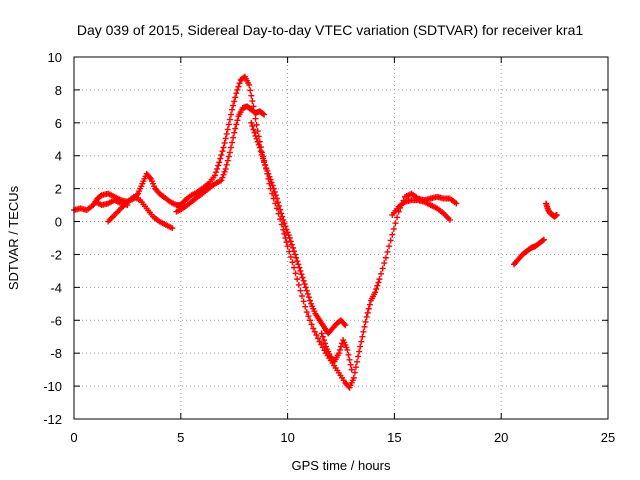 The width and height of the screenshot is (640, 480). What do you see at coordinates (56, 353) in the screenshot?
I see `y-tick-label: -8` at bounding box center [56, 353].